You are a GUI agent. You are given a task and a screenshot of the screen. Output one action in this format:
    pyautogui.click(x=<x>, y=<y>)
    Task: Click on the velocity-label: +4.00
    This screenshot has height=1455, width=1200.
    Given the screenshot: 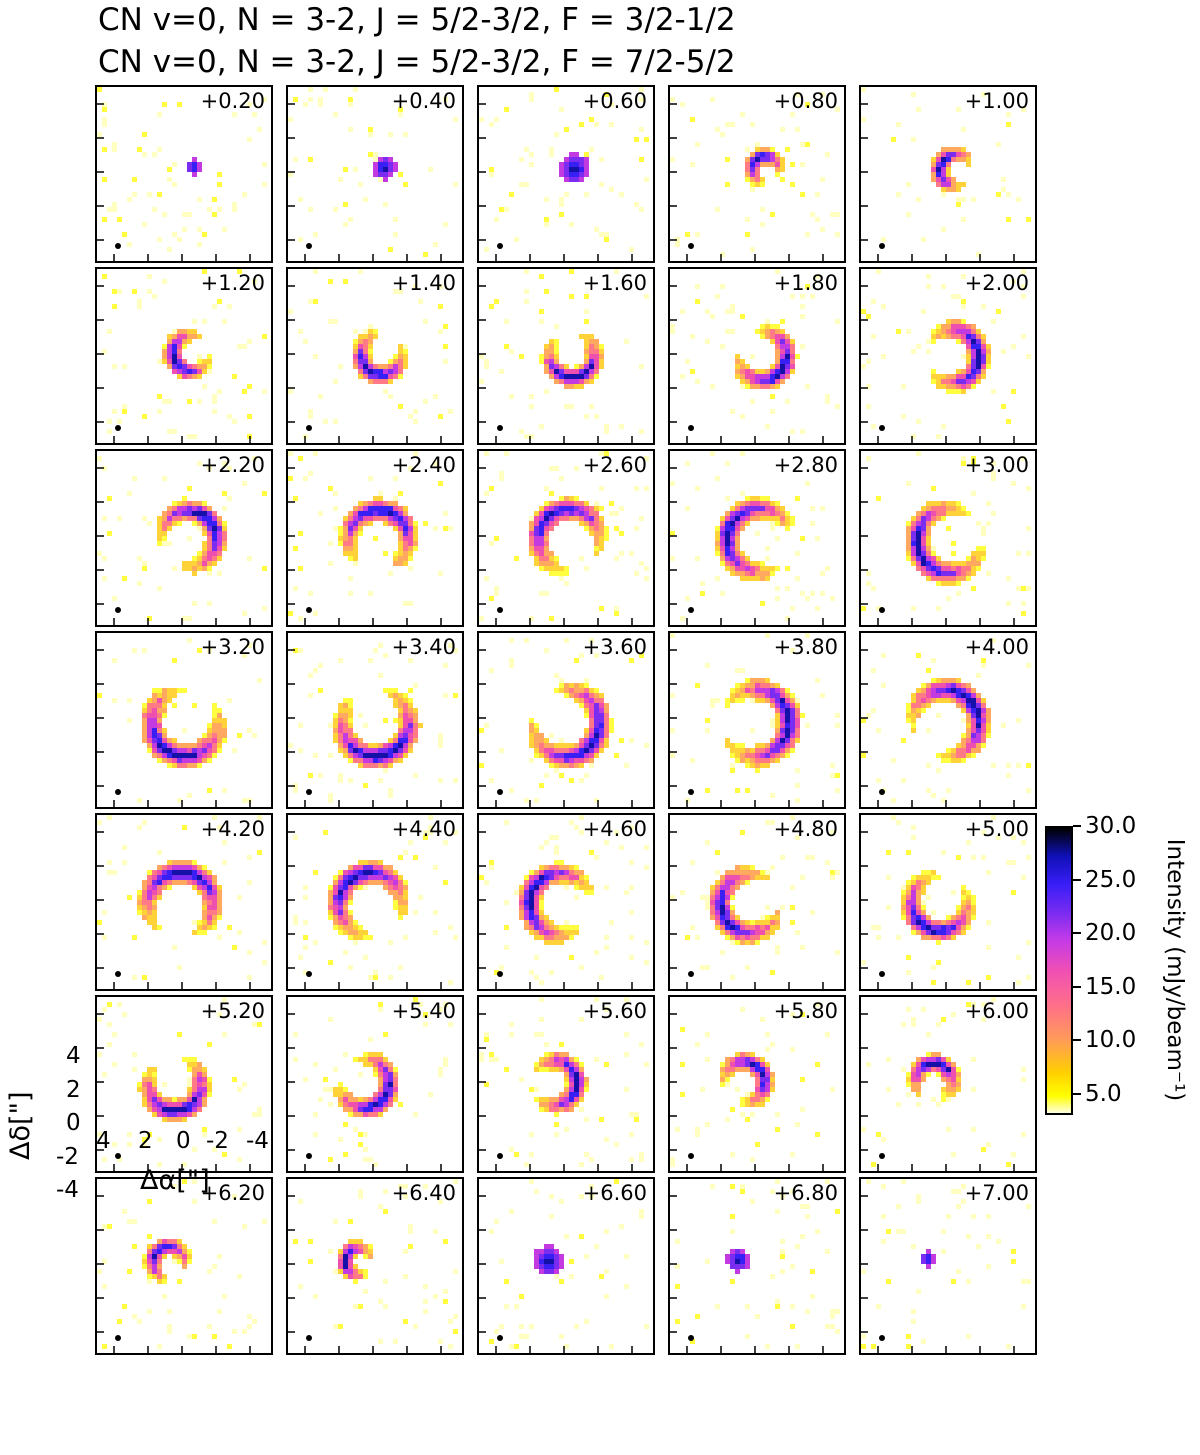 What is the action you would take?
    pyautogui.click(x=996, y=647)
    